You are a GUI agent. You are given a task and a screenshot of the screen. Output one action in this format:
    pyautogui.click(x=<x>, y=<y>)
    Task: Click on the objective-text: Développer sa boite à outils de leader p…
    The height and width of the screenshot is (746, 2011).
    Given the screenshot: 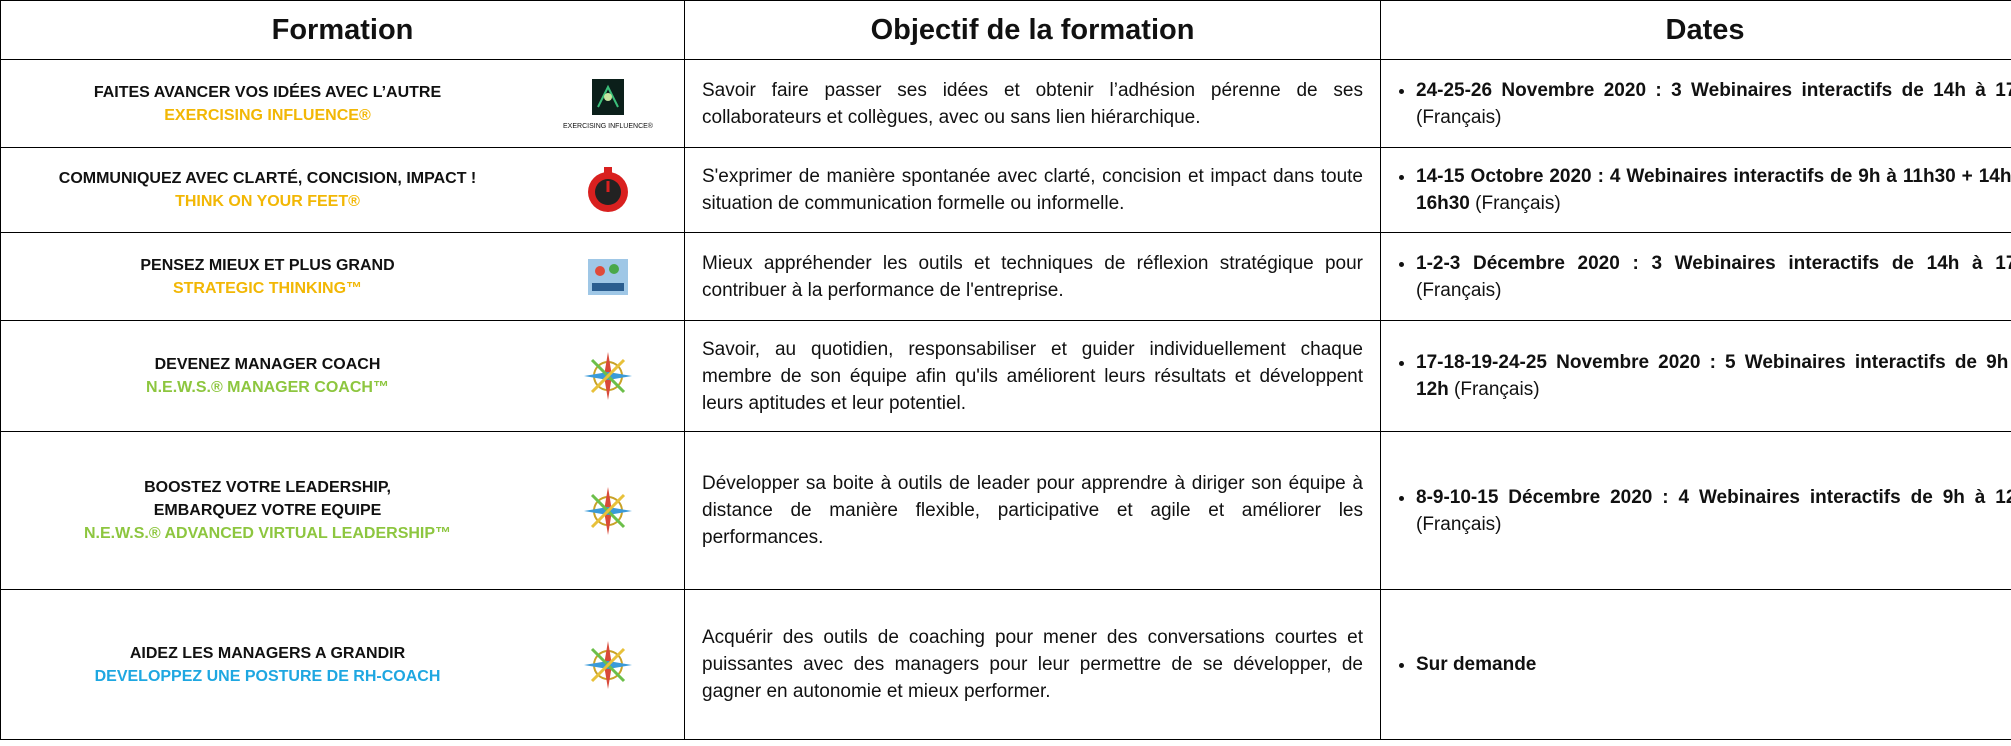 What is the action you would take?
    pyautogui.click(x=1032, y=510)
    